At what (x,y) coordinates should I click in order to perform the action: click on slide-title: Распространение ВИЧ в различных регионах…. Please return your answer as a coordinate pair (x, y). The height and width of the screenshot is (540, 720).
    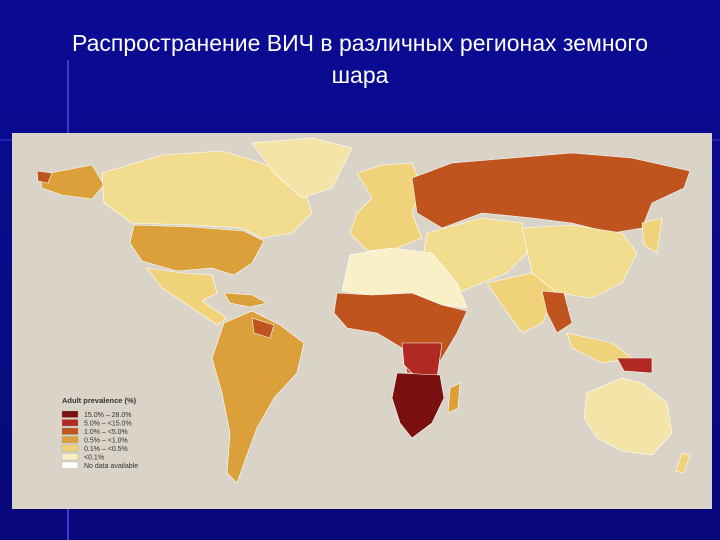
    Looking at the image, I should click on (360, 43).